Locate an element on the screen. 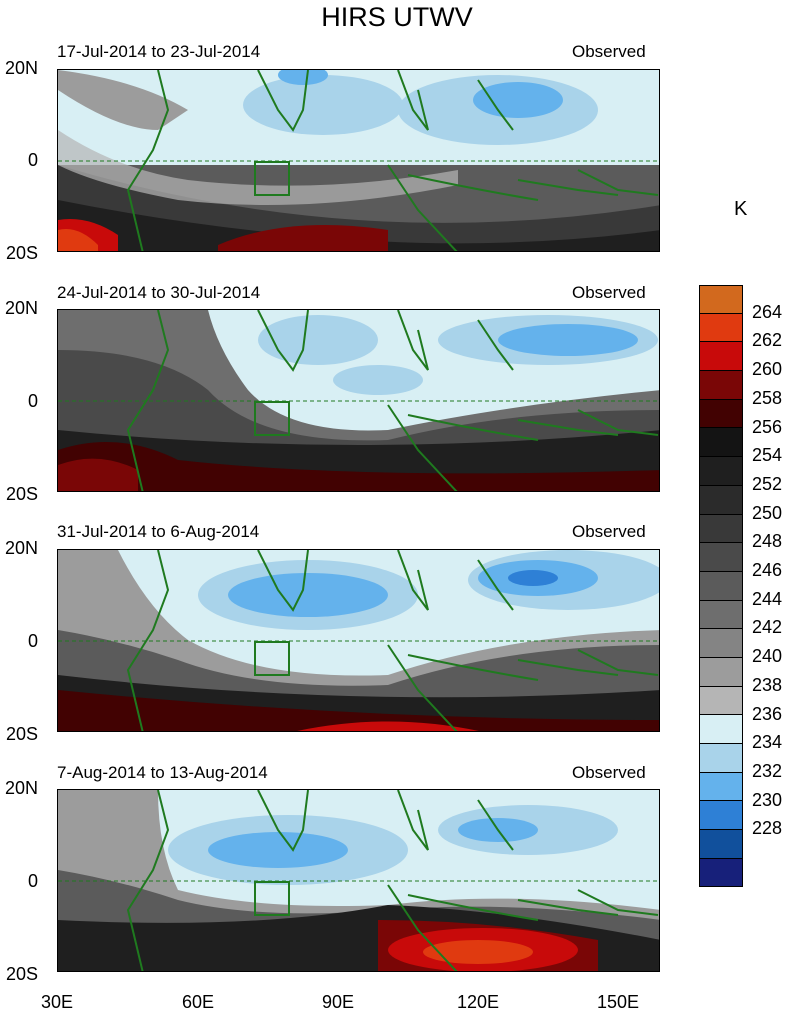 This screenshot has width=794, height=1013. colorbar-unit: K is located at coordinates (741, 209).